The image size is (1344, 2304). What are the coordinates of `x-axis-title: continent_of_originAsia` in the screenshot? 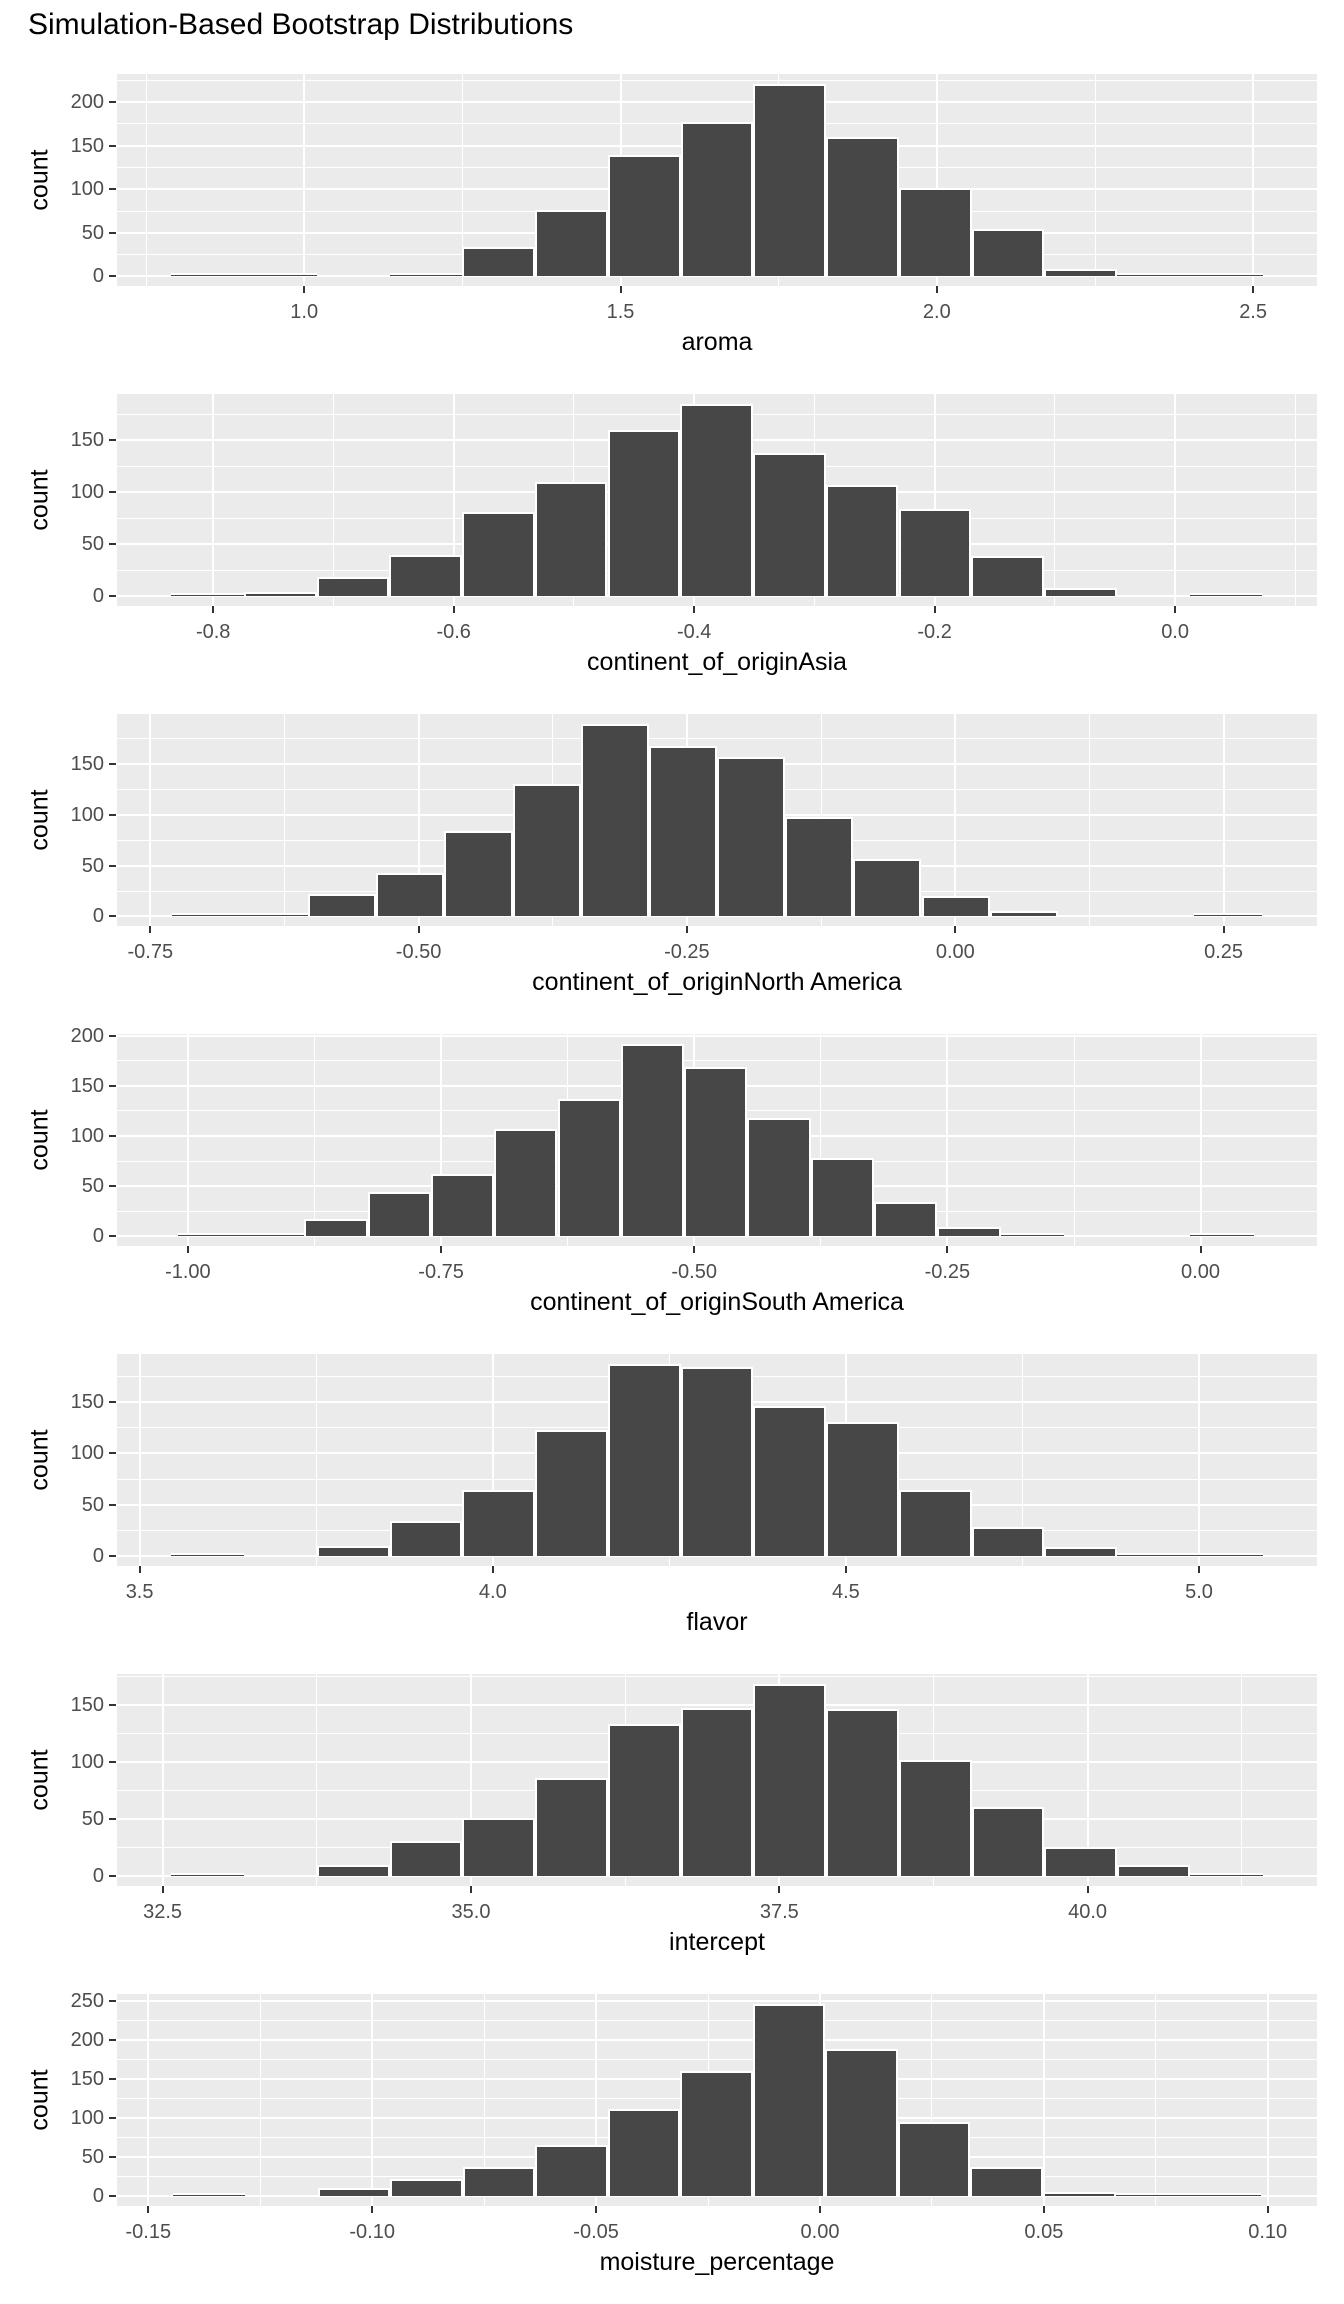 It's located at (717, 662).